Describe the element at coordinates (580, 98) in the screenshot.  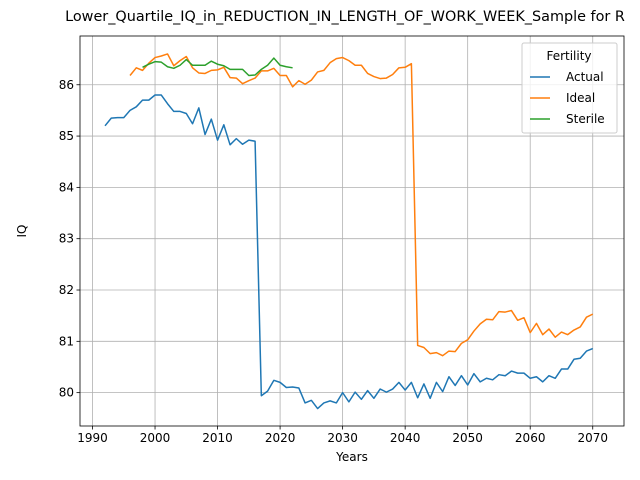
I see `legend-label-ideal: Ideal` at that location.